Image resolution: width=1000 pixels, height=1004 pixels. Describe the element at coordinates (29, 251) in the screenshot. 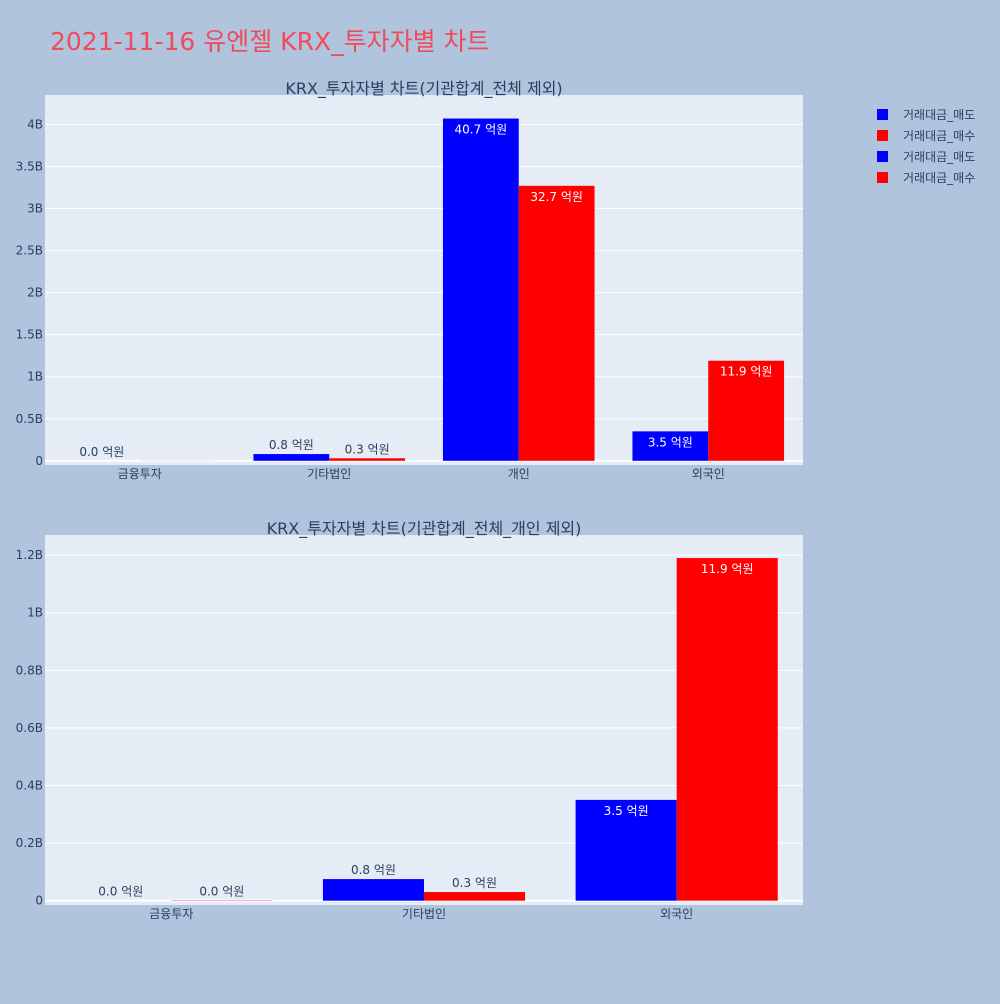

I see `y-tick-label: 2.5B` at that location.